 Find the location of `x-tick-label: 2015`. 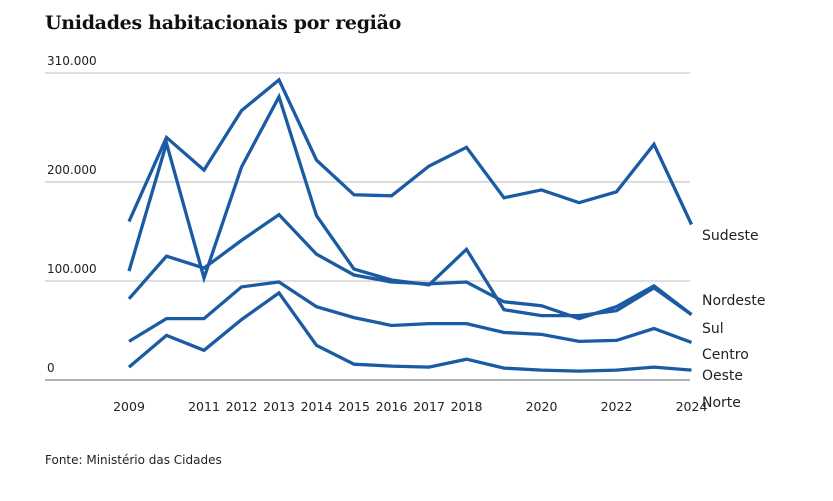

x-tick-label: 2015 is located at coordinates (354, 406).